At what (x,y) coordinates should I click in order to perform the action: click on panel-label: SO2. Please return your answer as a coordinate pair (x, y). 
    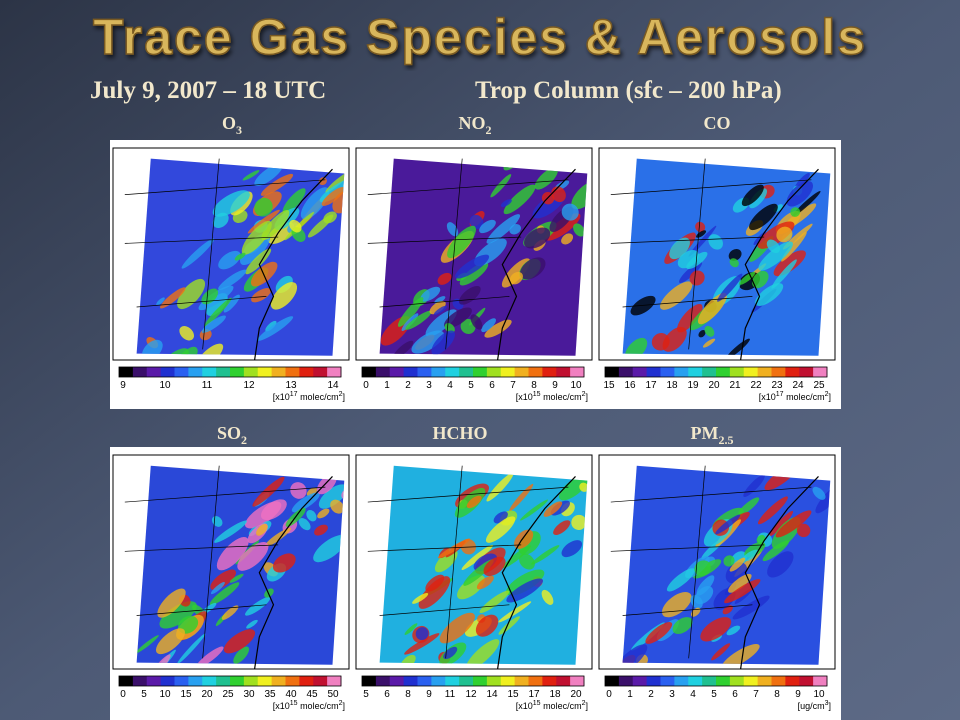
    Looking at the image, I should click on (232, 435).